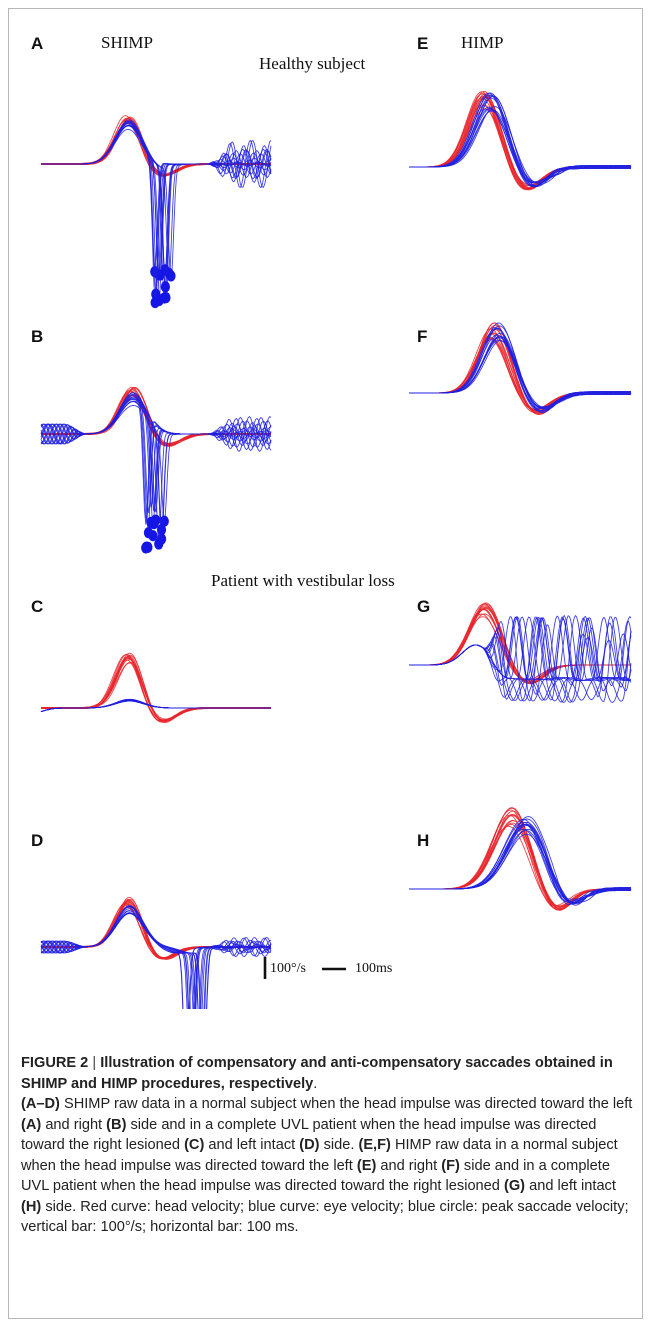 The image size is (651, 1327). Describe the element at coordinates (31, 1206) in the screenshot. I see `caption-segment: (H)` at that location.